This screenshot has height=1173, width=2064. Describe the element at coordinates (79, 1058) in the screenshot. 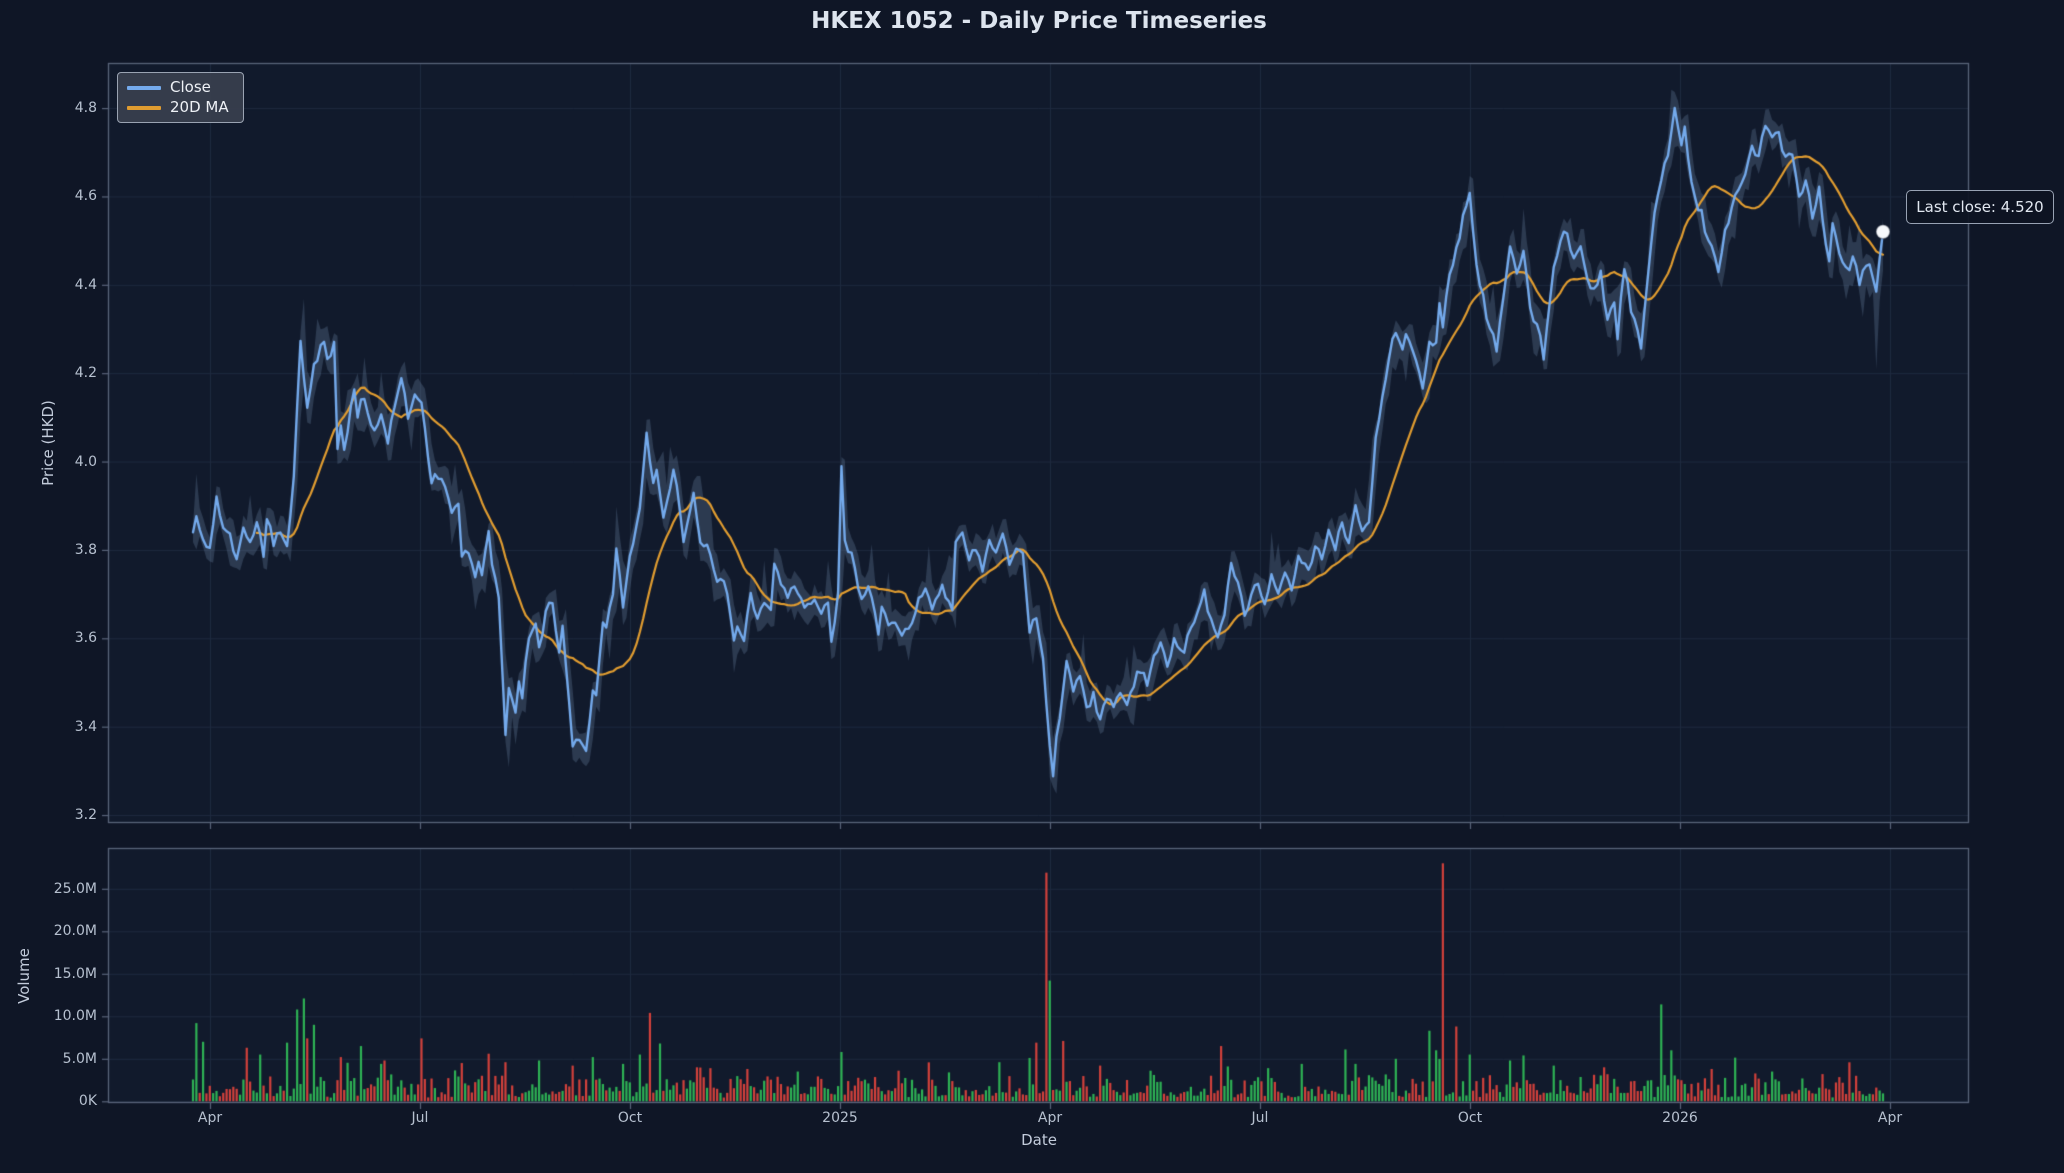

I see `volume-ytick-label: 5.0M` at that location.